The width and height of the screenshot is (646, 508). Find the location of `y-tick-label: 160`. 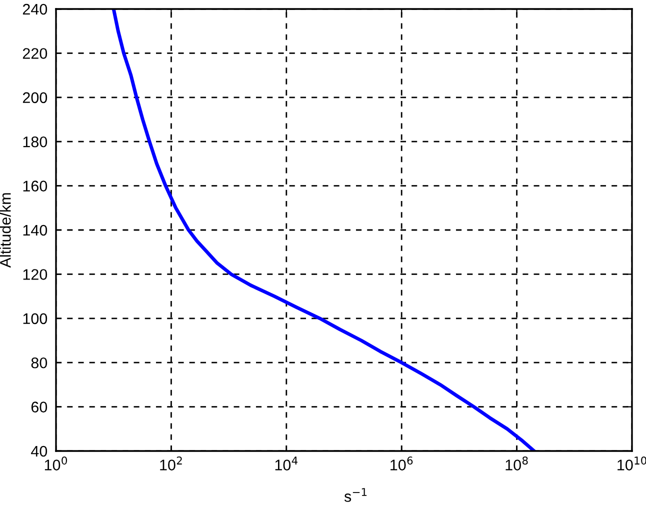

y-tick-label: 160 is located at coordinates (35, 186).